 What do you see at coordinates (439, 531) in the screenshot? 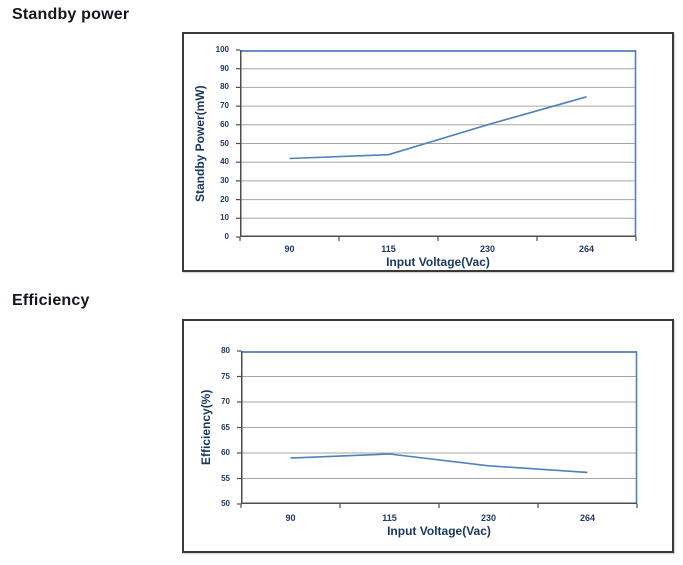
I see `efficiency-x-axis-title: Input Voltage(Vac)` at bounding box center [439, 531].